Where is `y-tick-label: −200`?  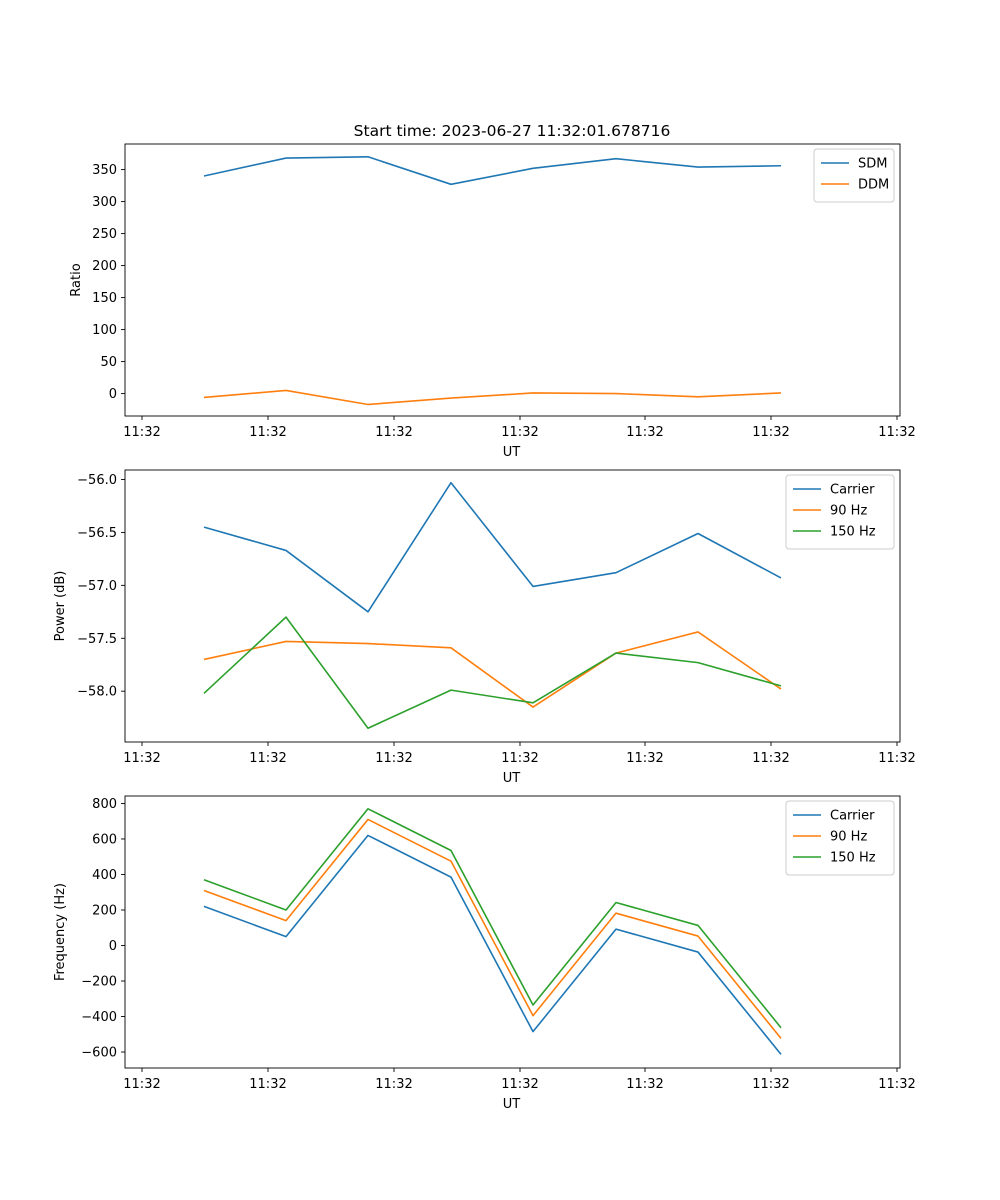
y-tick-label: −200 is located at coordinates (99, 982).